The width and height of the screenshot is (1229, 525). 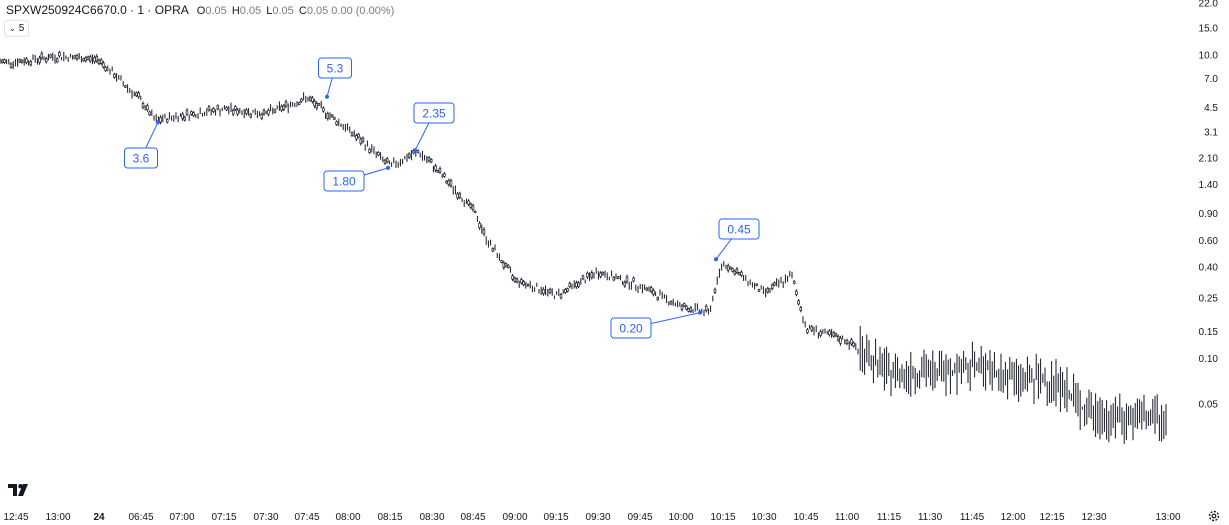 I want to click on low-label: L, so click(x=269, y=11).